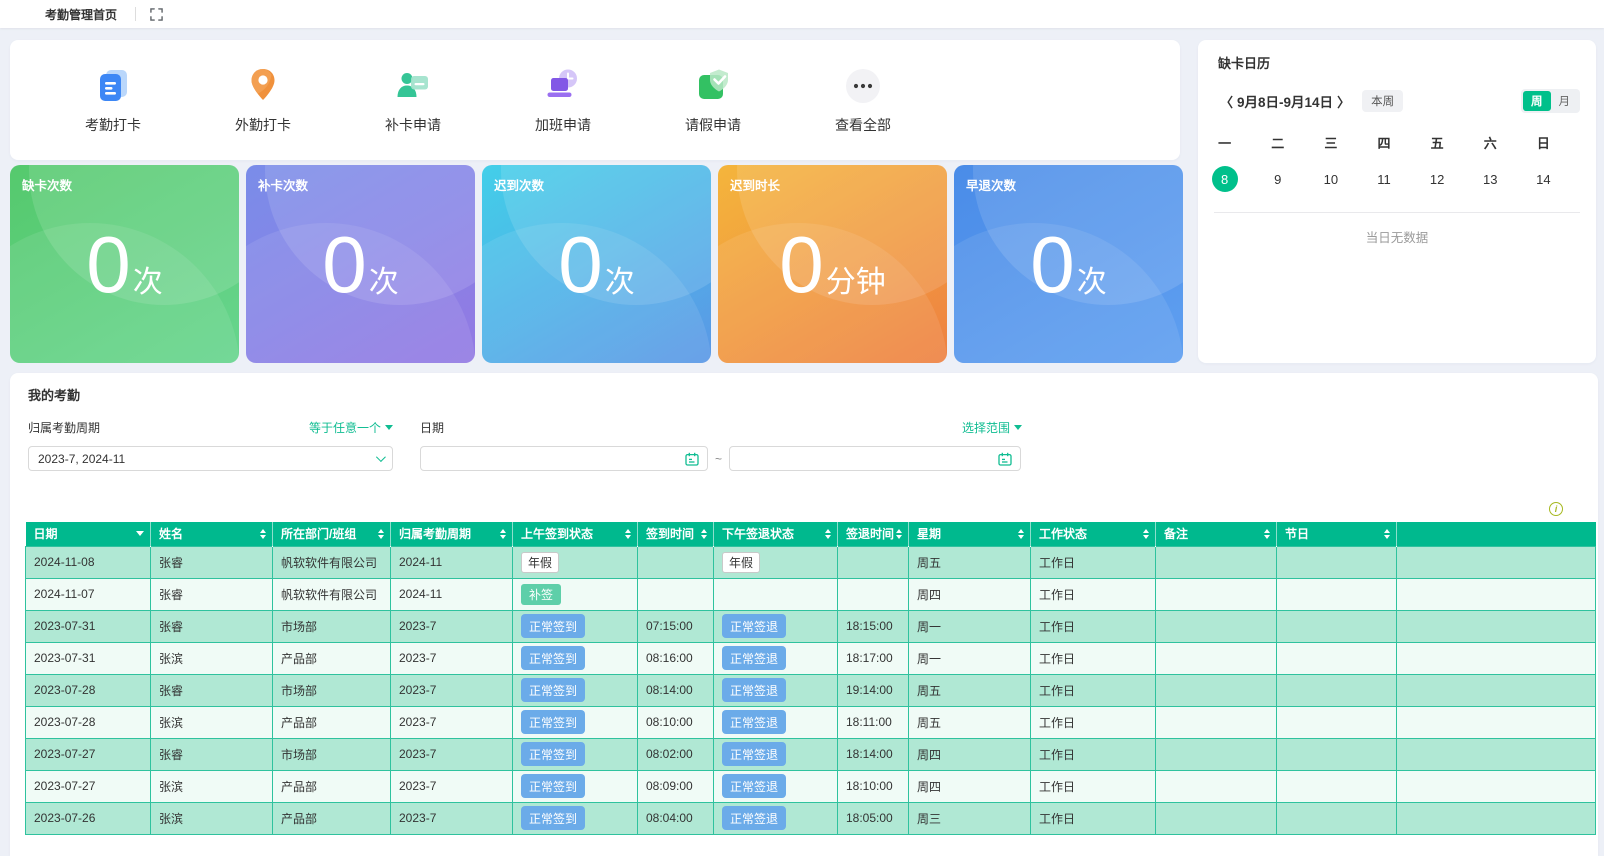 The image size is (1604, 856). What do you see at coordinates (675, 626) in the screenshot?
I see `cell-checkin: 07:15:00` at bounding box center [675, 626].